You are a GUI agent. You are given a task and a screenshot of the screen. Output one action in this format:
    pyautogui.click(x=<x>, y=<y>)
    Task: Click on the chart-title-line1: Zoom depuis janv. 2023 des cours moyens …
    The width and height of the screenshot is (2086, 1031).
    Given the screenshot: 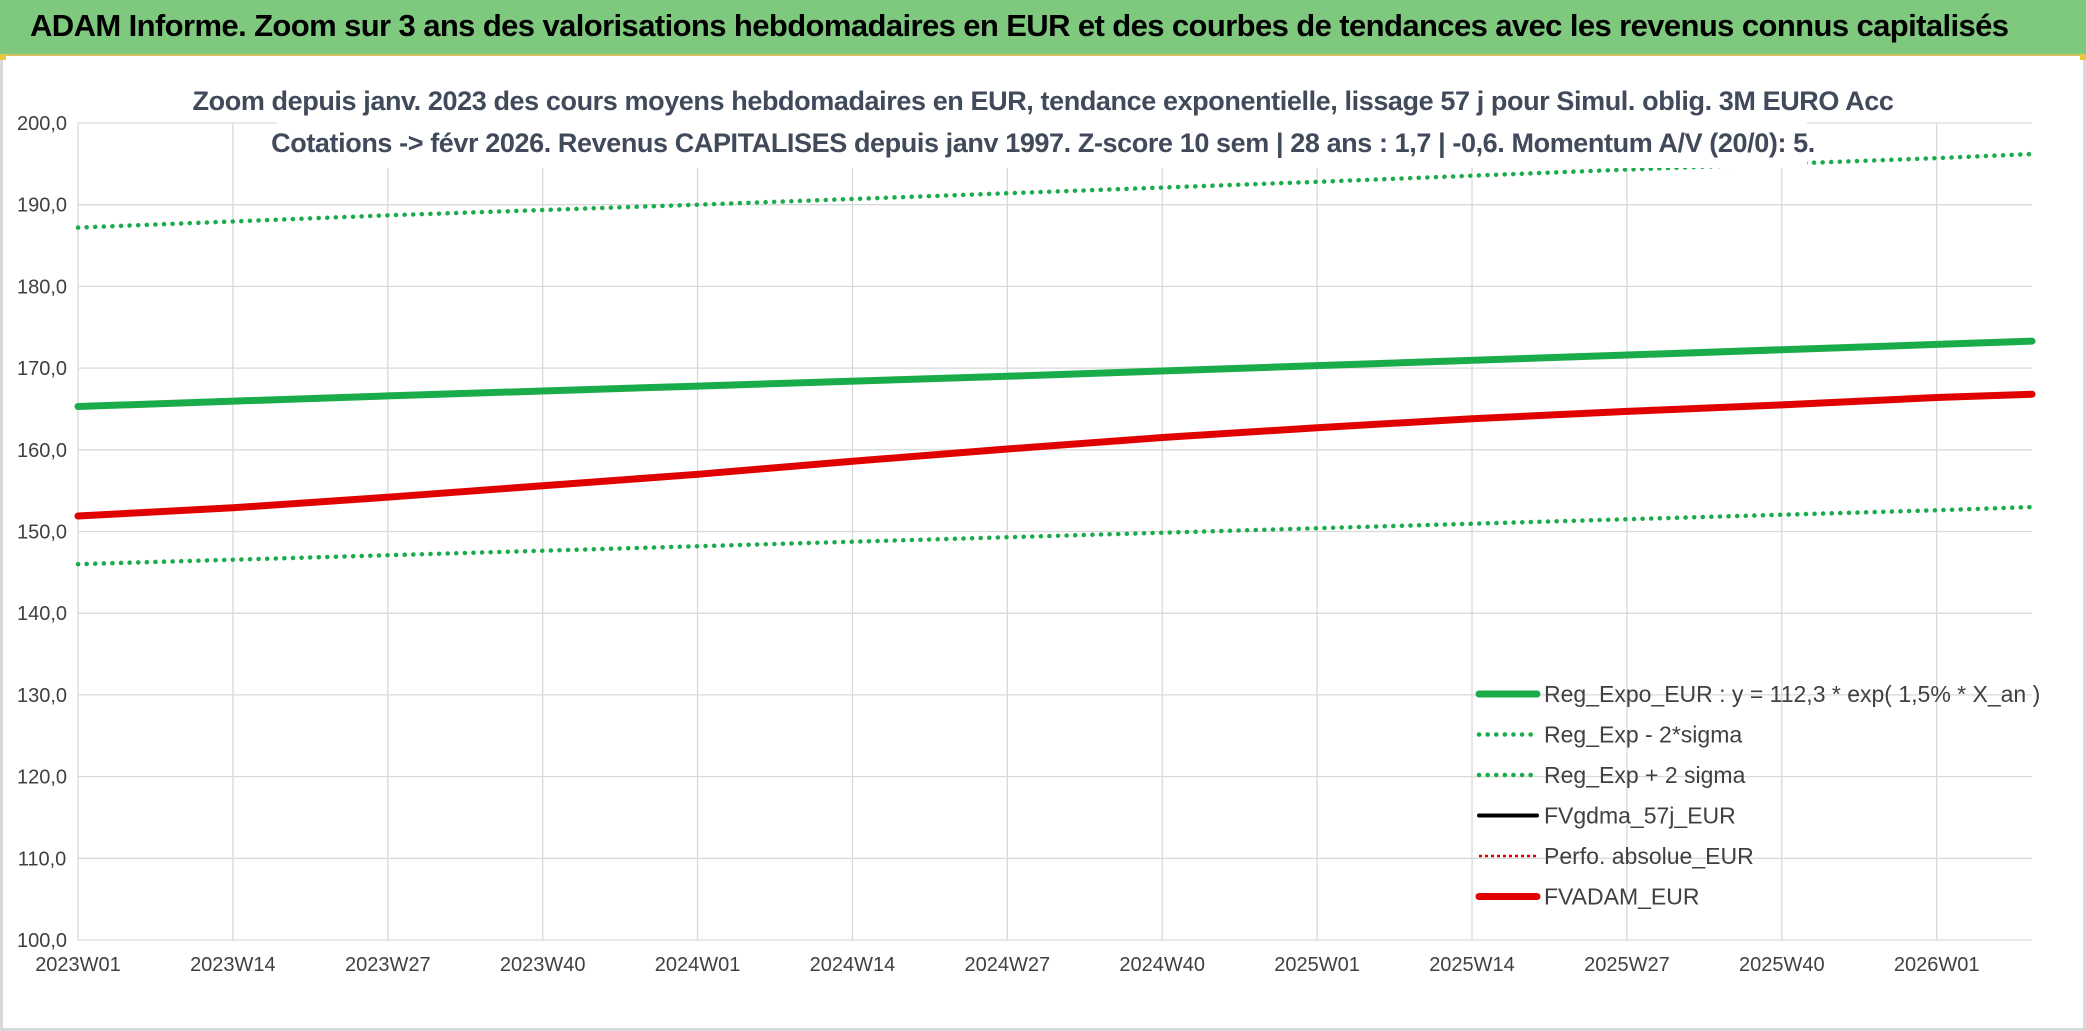 What is the action you would take?
    pyautogui.click(x=1043, y=101)
    